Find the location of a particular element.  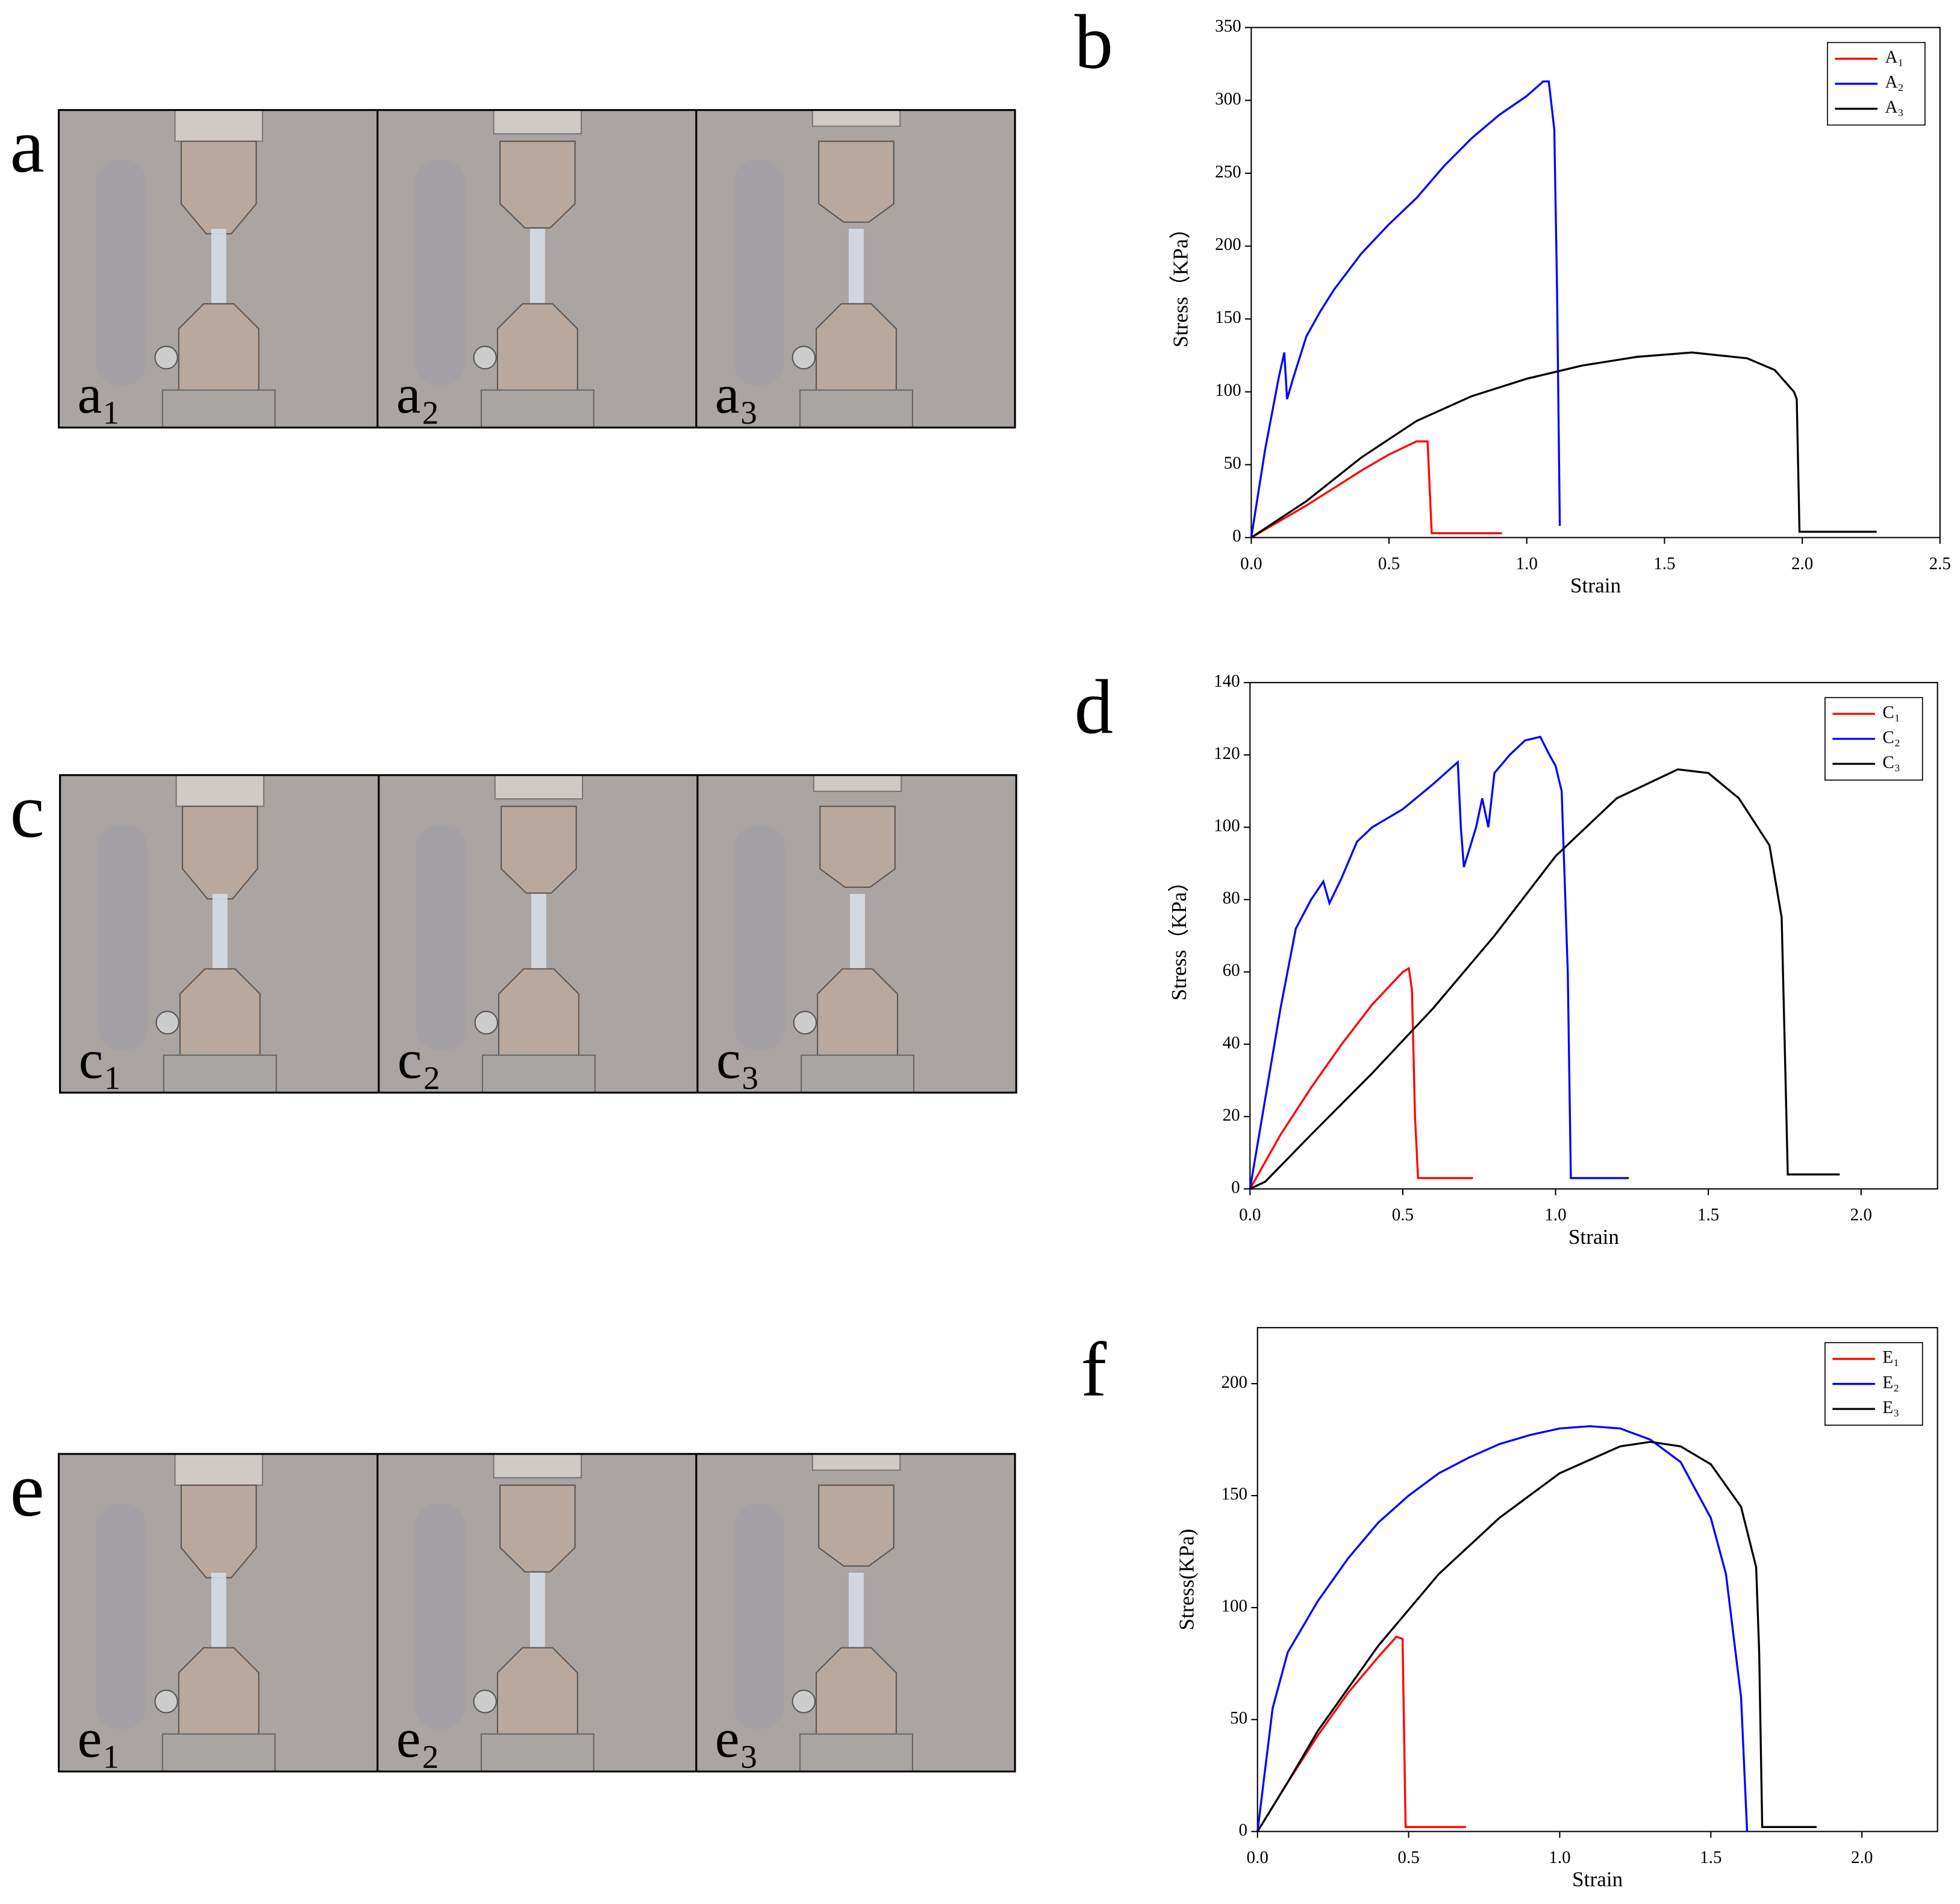

panel-letter: e is located at coordinates (27, 1489).